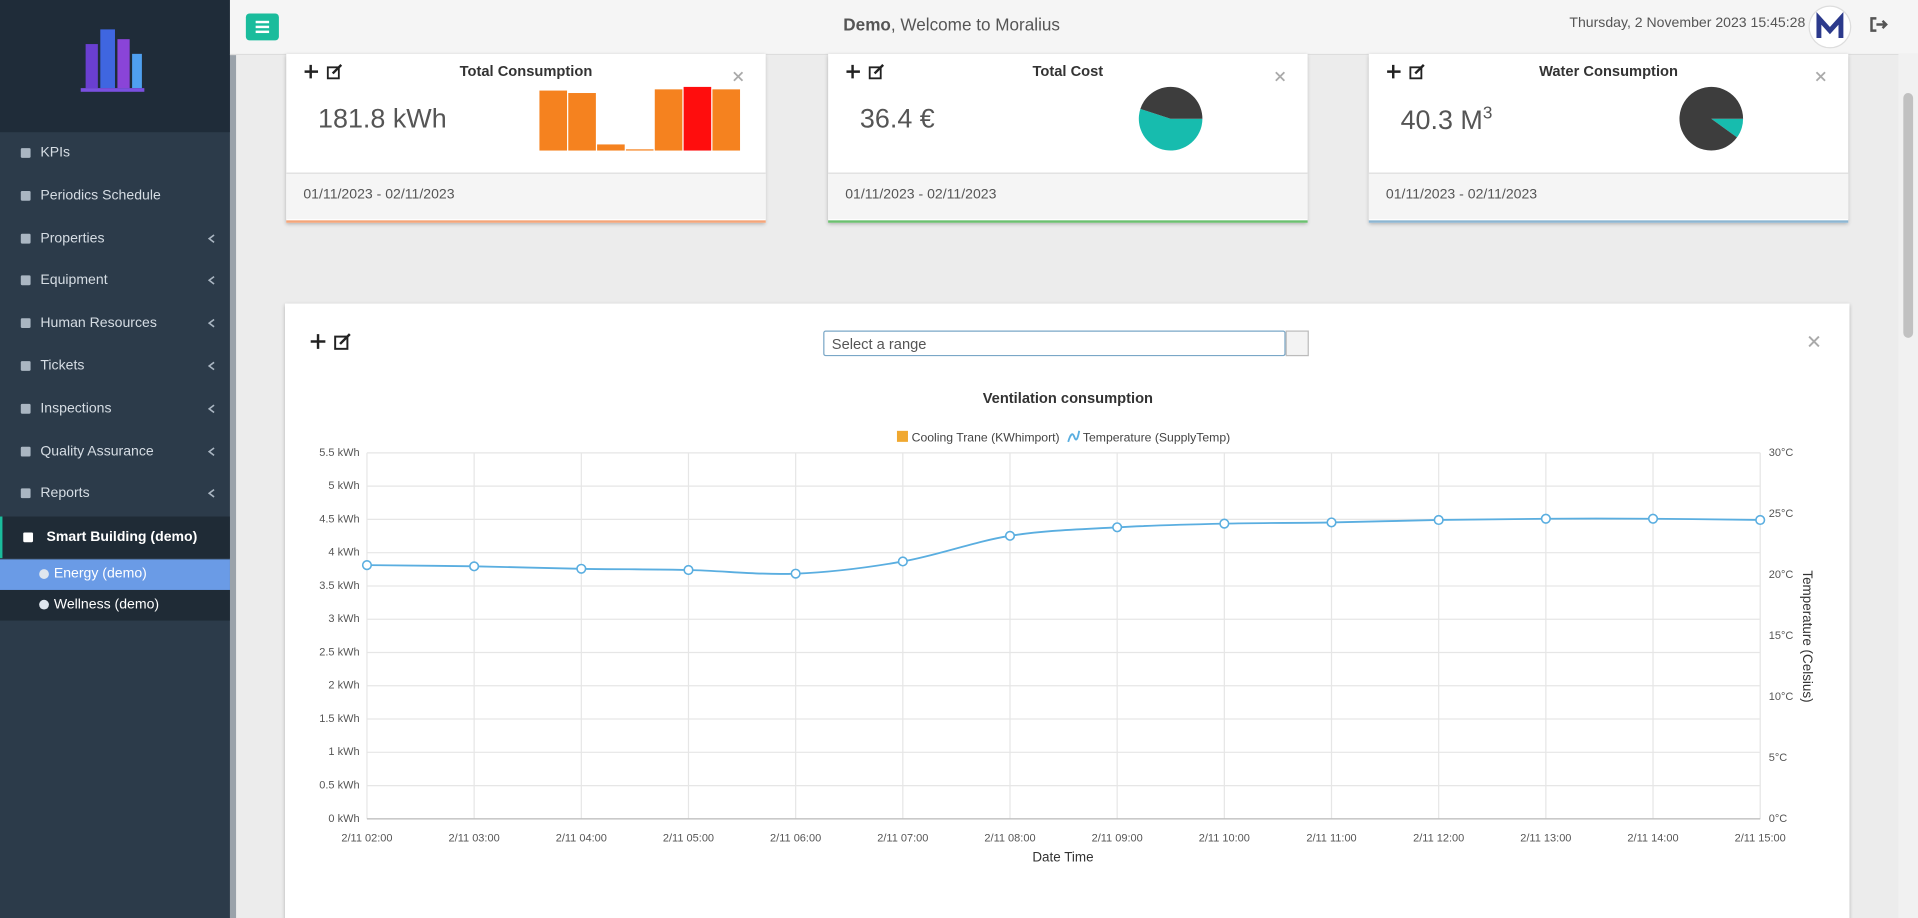 The image size is (1918, 918). I want to click on menu-item: Quality Assurance, so click(115, 451).